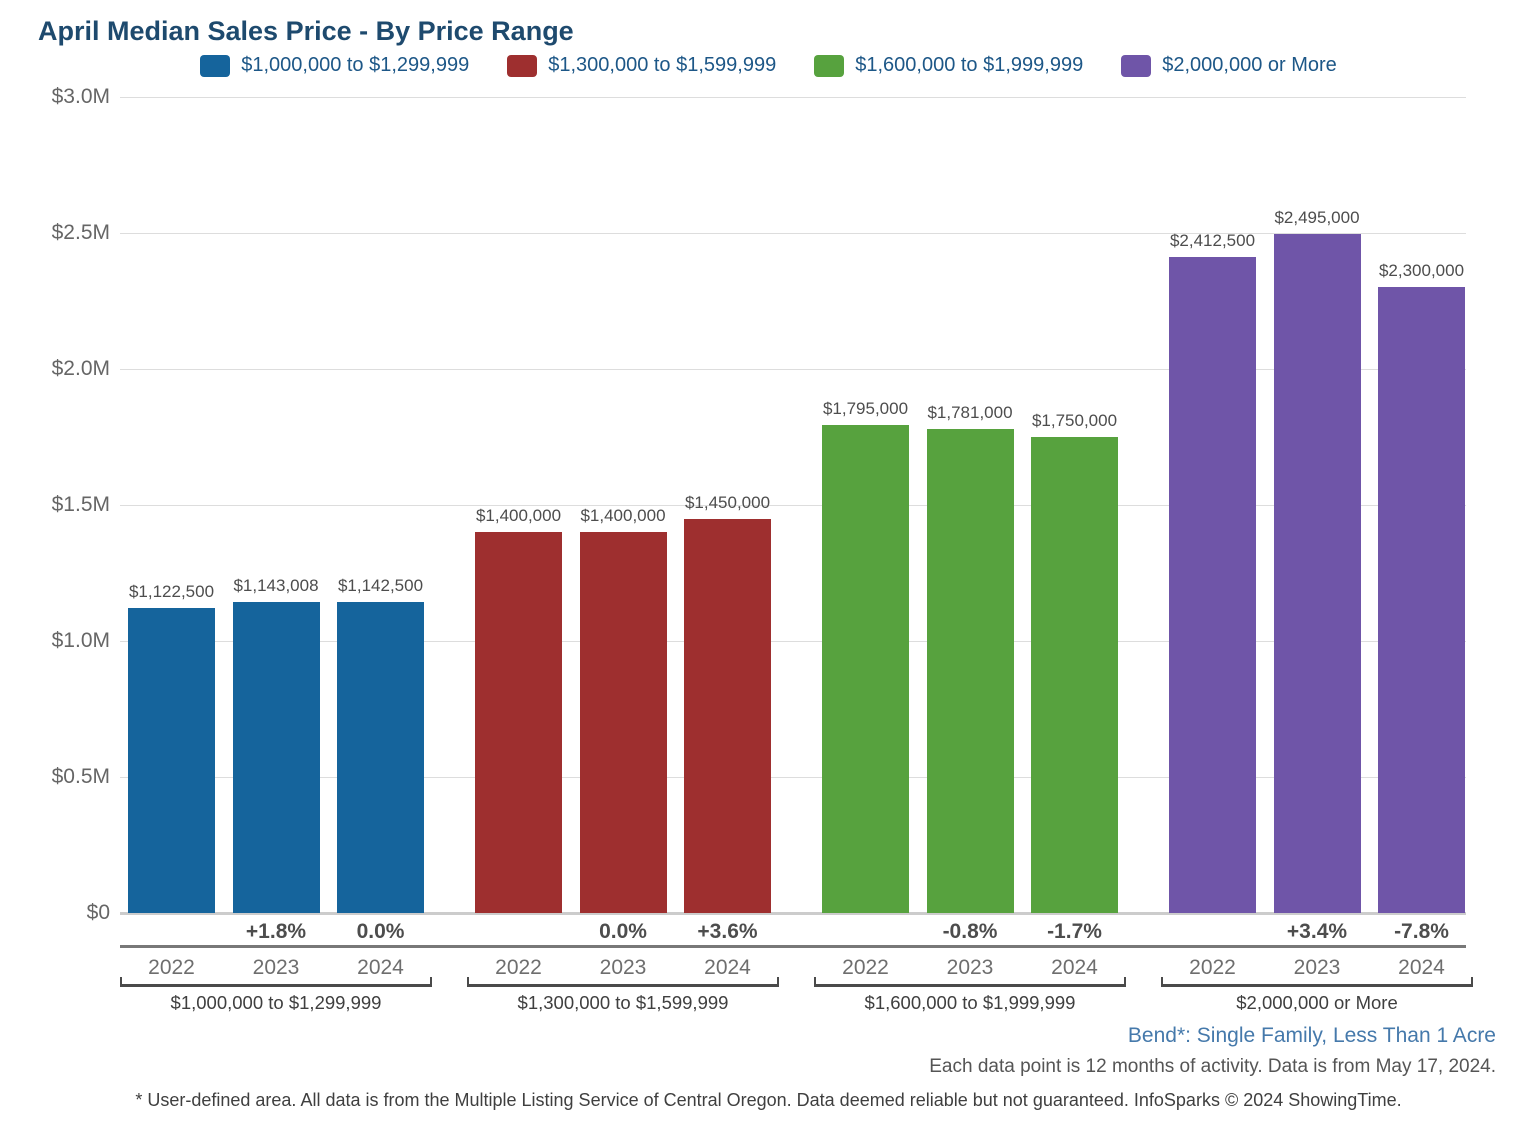  What do you see at coordinates (623, 1002) in the screenshot?
I see `group-axis-label: $1,300,000 to $1,599,999` at bounding box center [623, 1002].